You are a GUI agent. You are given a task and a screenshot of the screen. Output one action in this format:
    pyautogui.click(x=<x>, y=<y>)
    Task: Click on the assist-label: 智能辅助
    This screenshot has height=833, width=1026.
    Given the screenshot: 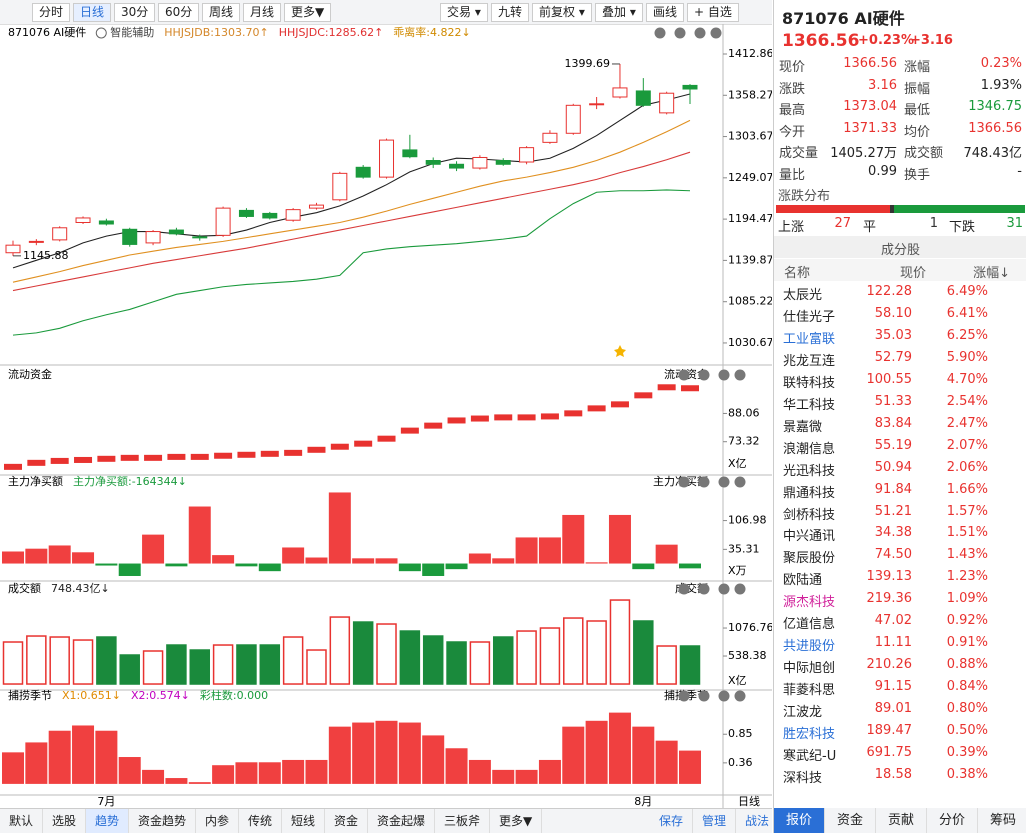 What is the action you would take?
    pyautogui.click(x=132, y=32)
    